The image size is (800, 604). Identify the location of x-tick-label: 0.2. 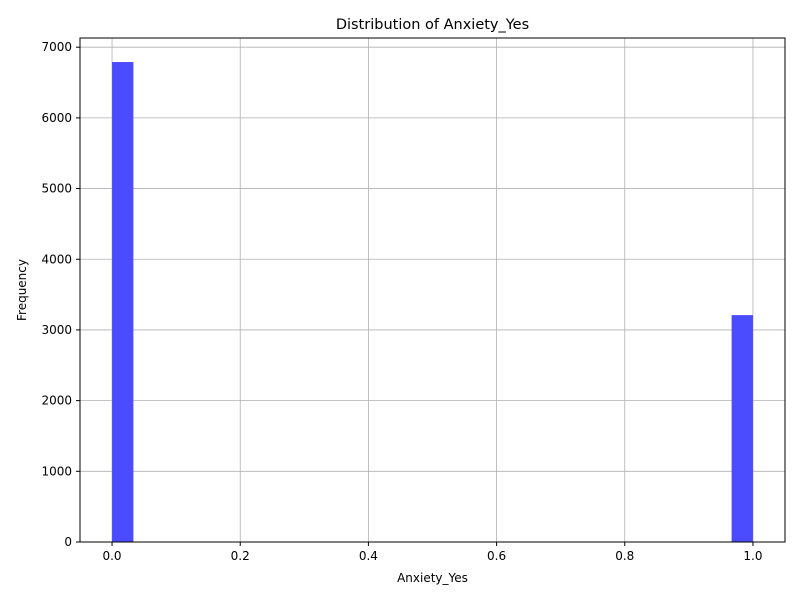
(240, 556).